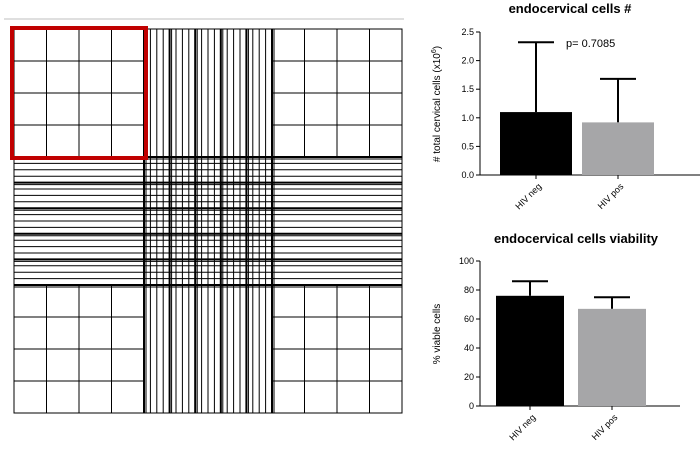 This screenshot has height=450, width=700. What do you see at coordinates (571, 343) in the screenshot?
I see `chart2-bars` at bounding box center [571, 343].